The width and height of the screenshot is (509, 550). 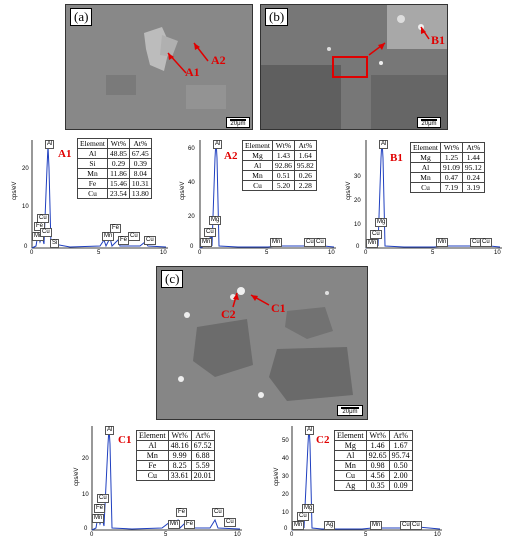 I want to click on table-row: Mg 1.46 1.67, so click(x=373, y=445).